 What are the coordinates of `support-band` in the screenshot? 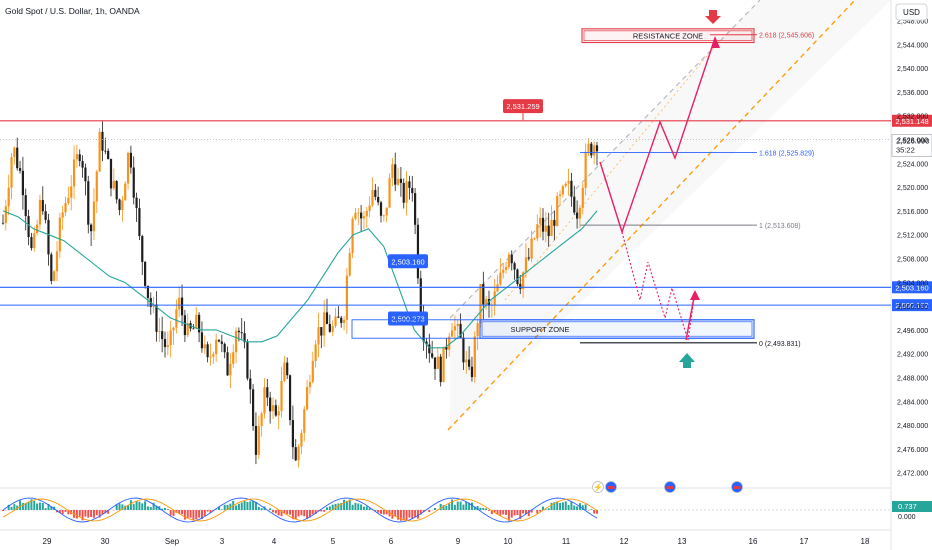 It's located at (553, 329).